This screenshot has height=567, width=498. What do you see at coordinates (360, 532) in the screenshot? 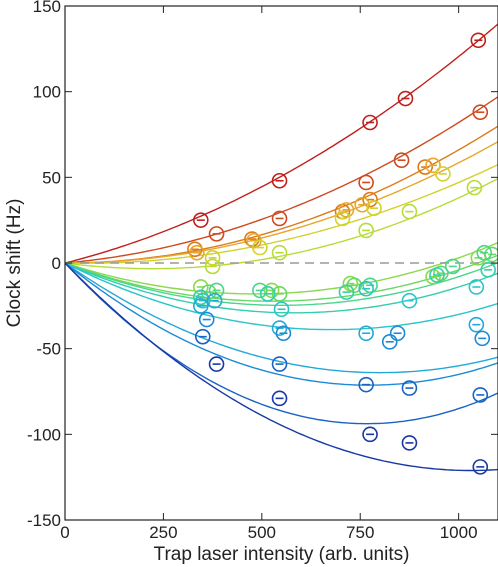
I see `x-tick-label: 750` at bounding box center [360, 532].